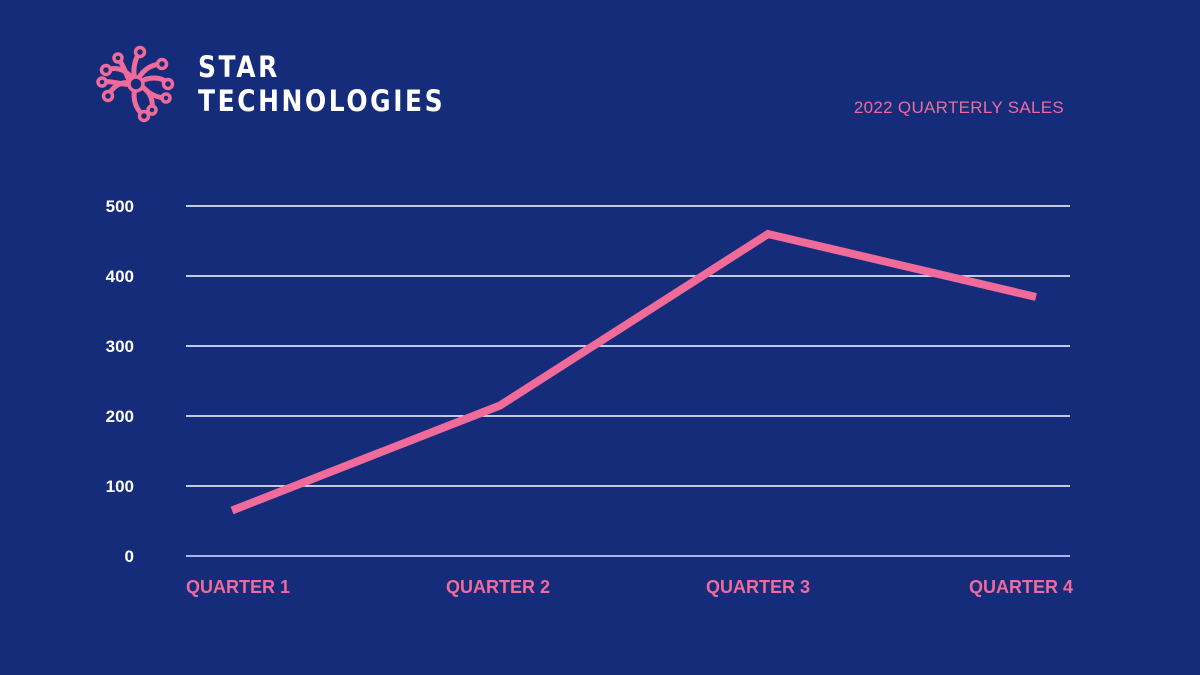 The image size is (1200, 675). I want to click on y-tick-label: 500, so click(120, 206).